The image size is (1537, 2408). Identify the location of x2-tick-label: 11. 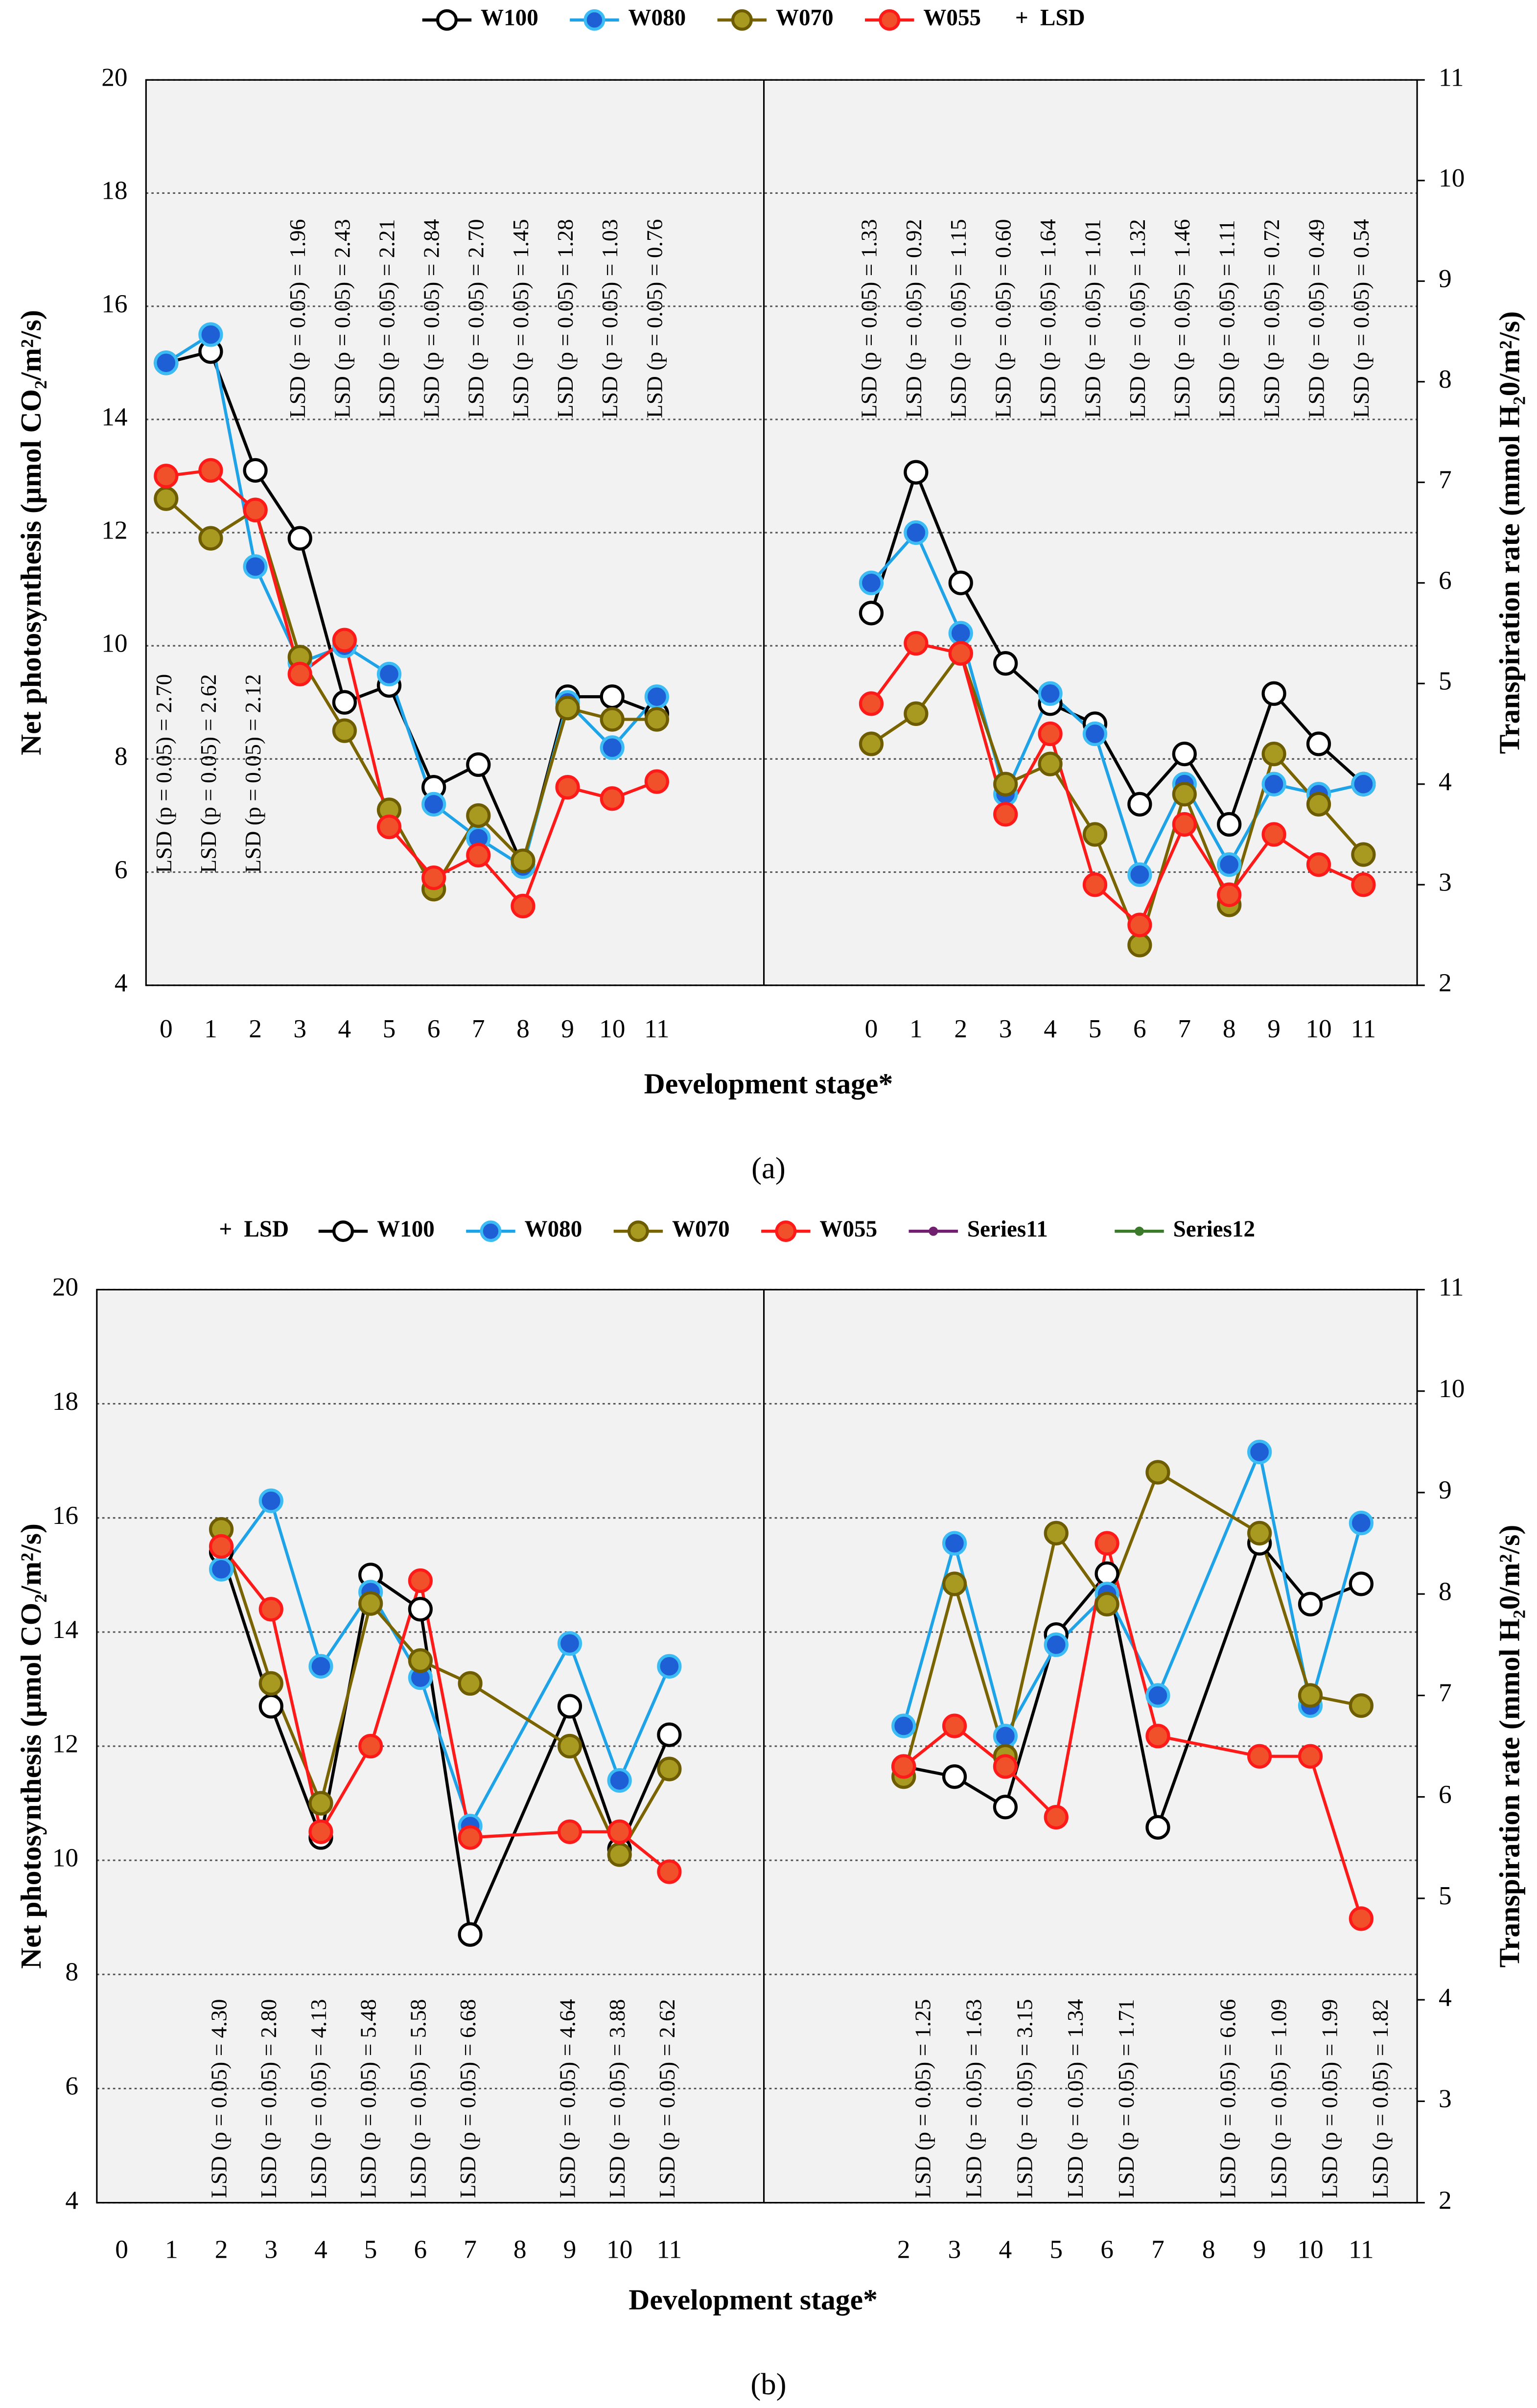
(1363, 1028).